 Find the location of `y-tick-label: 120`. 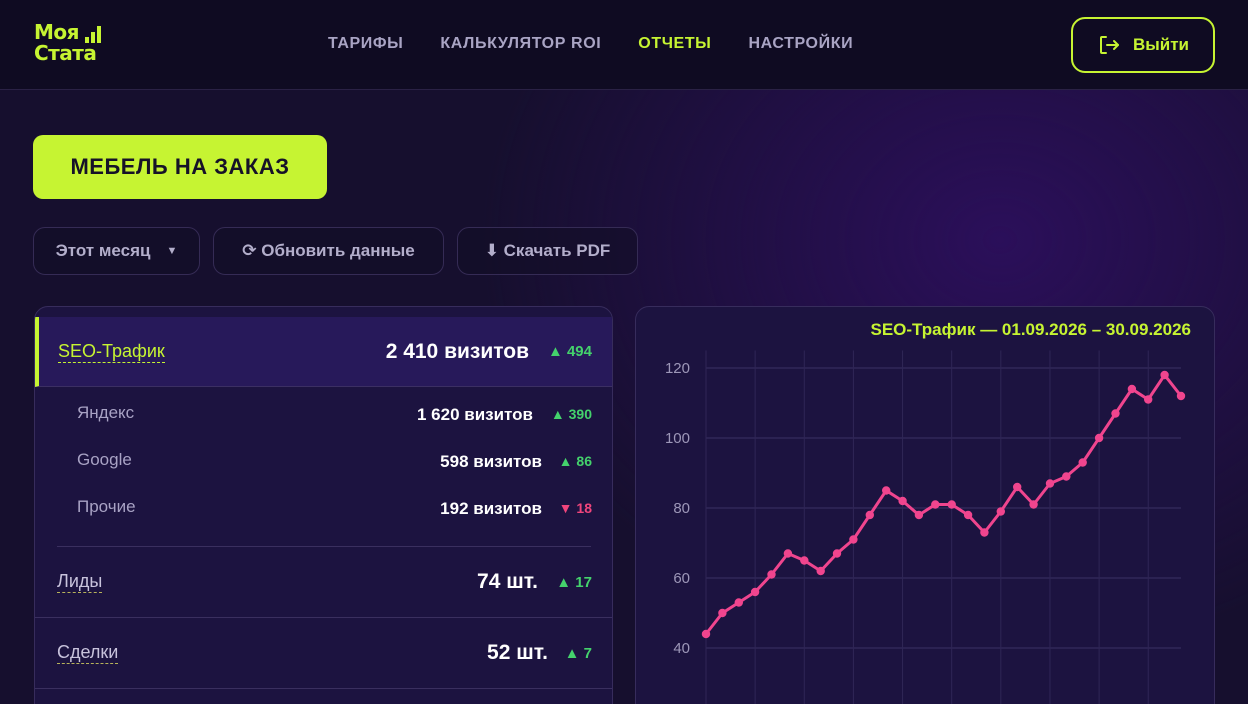

y-tick-label: 120 is located at coordinates (677, 368).